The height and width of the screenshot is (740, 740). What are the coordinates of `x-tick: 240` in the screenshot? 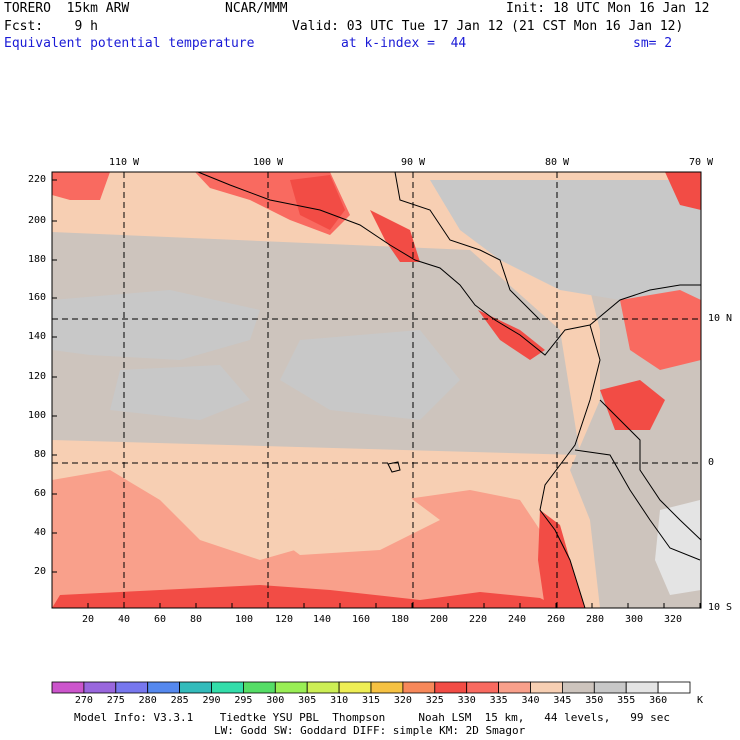 It's located at (517, 619).